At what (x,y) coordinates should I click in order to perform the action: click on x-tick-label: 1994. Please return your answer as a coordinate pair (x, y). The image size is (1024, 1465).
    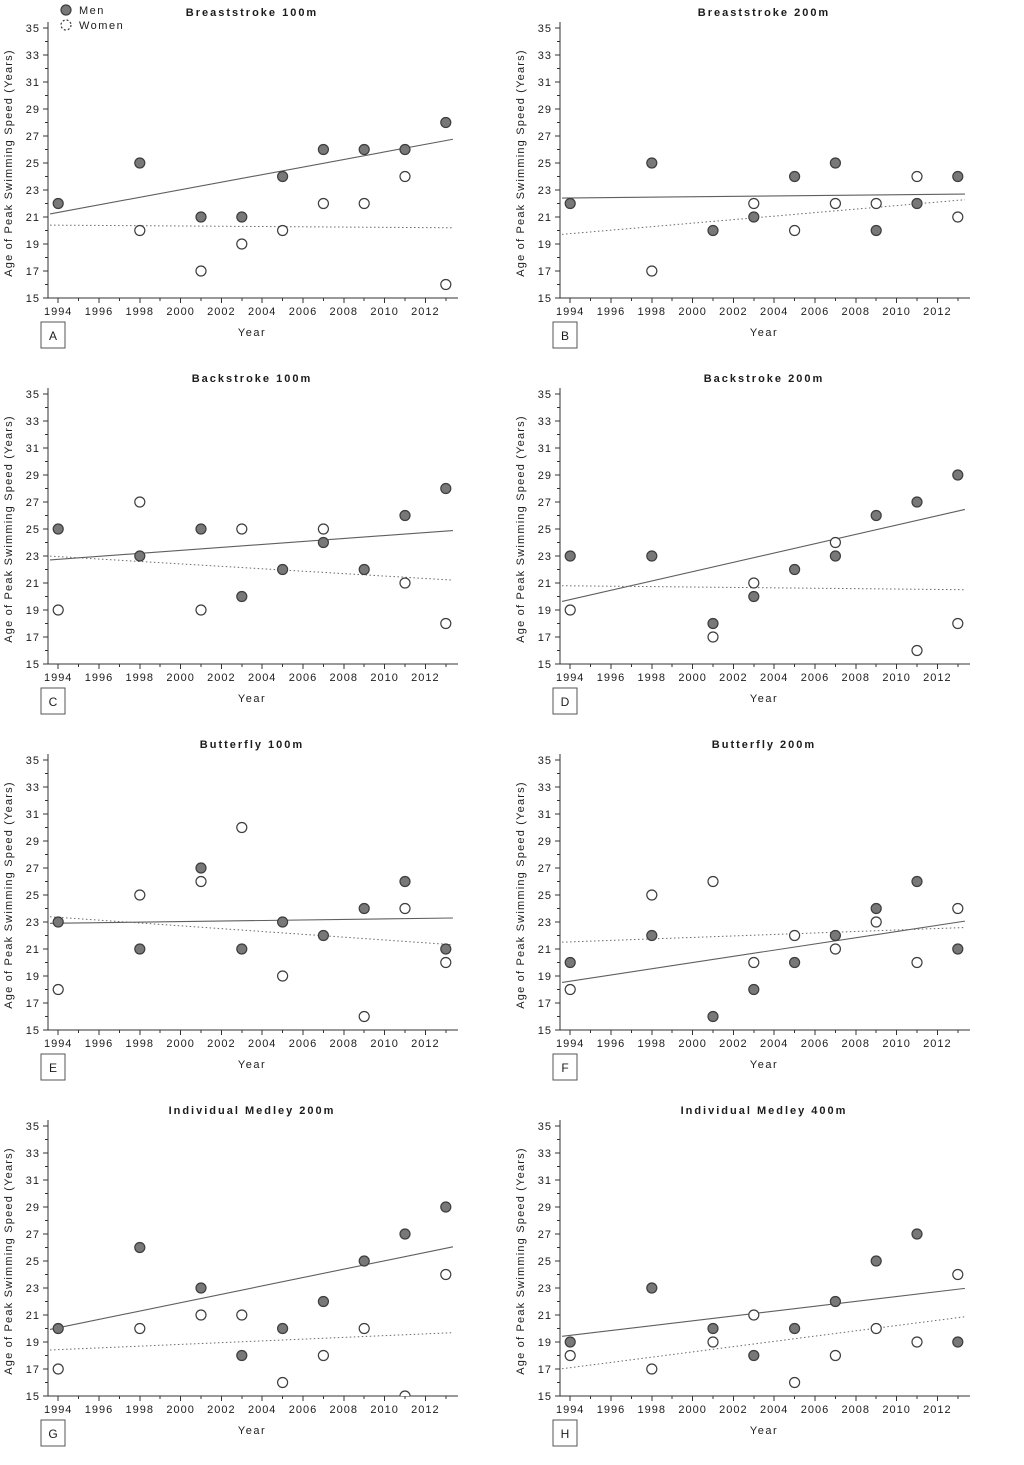
    Looking at the image, I should click on (570, 1410).